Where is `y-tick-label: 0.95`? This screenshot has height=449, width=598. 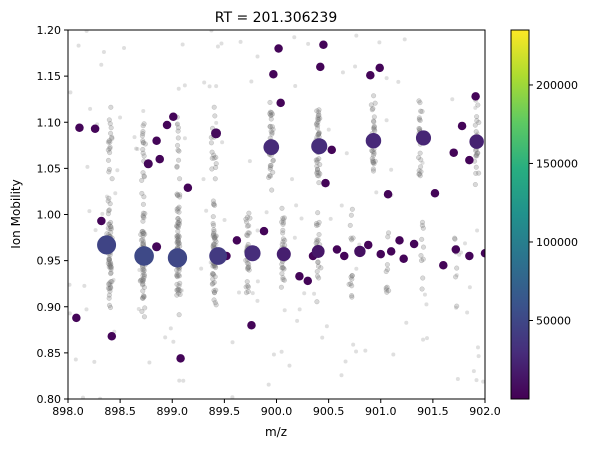 y-tick-label: 0.95 is located at coordinates (49, 261).